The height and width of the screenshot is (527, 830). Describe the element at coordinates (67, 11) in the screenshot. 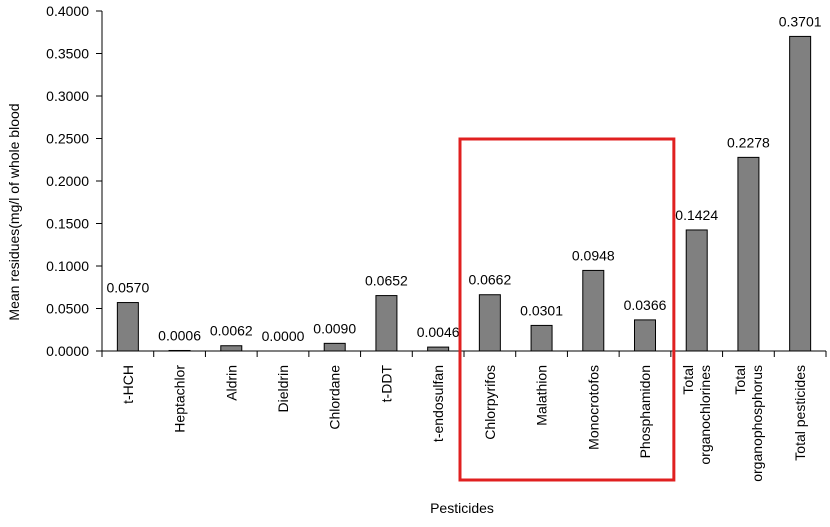

I see `y-tick-label: 0.4000` at that location.